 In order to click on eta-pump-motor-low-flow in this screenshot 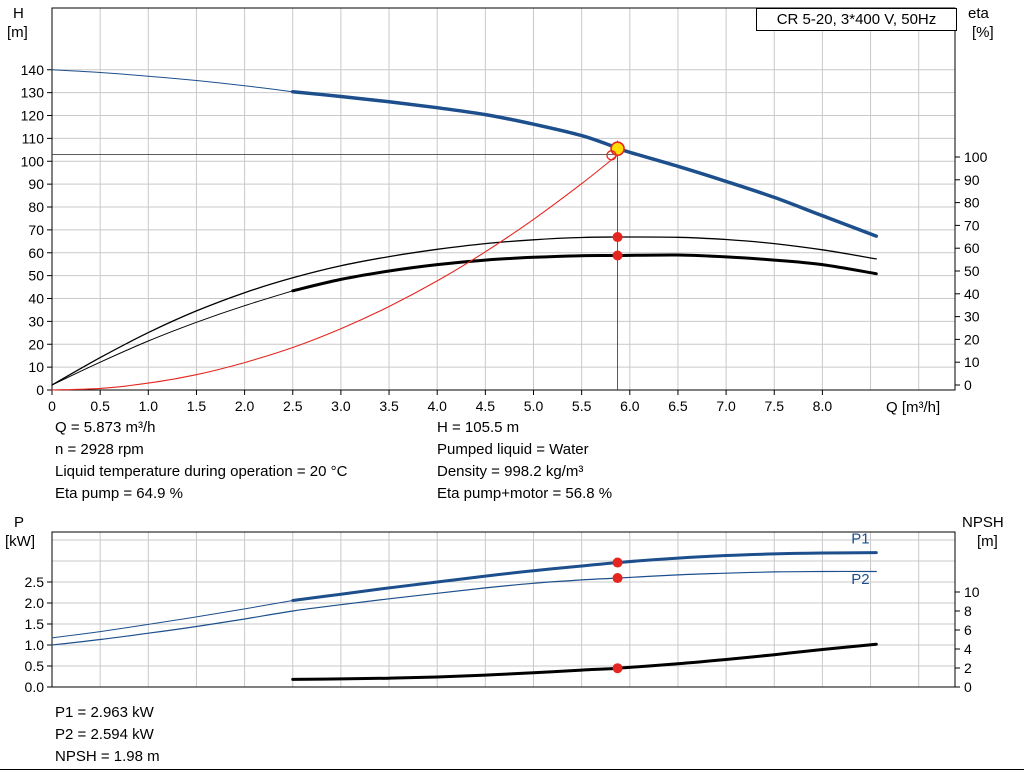, I will do `click(172, 338)`.